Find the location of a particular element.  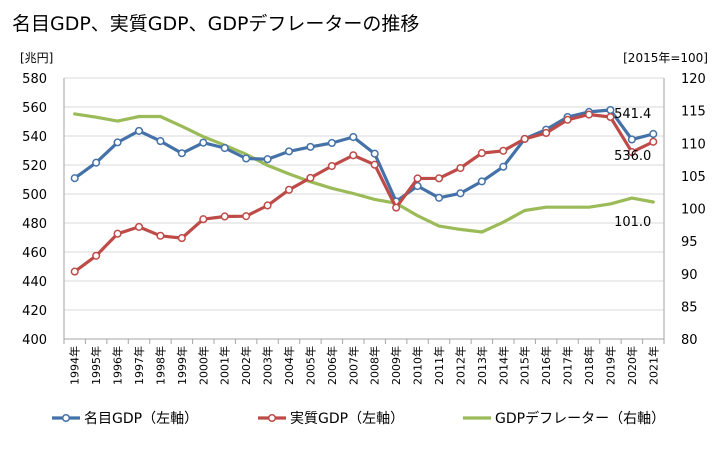

y-right-tick-label: 115 is located at coordinates (693, 112).